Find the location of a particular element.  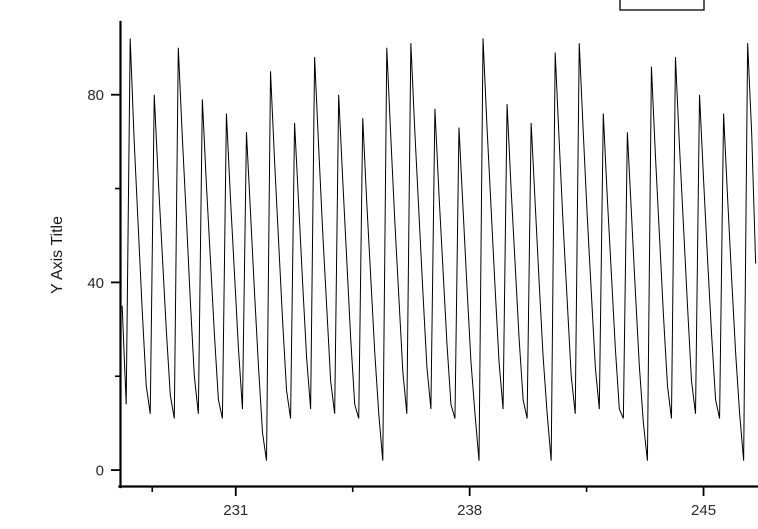

y-tick-label: 40 is located at coordinates (95, 283).